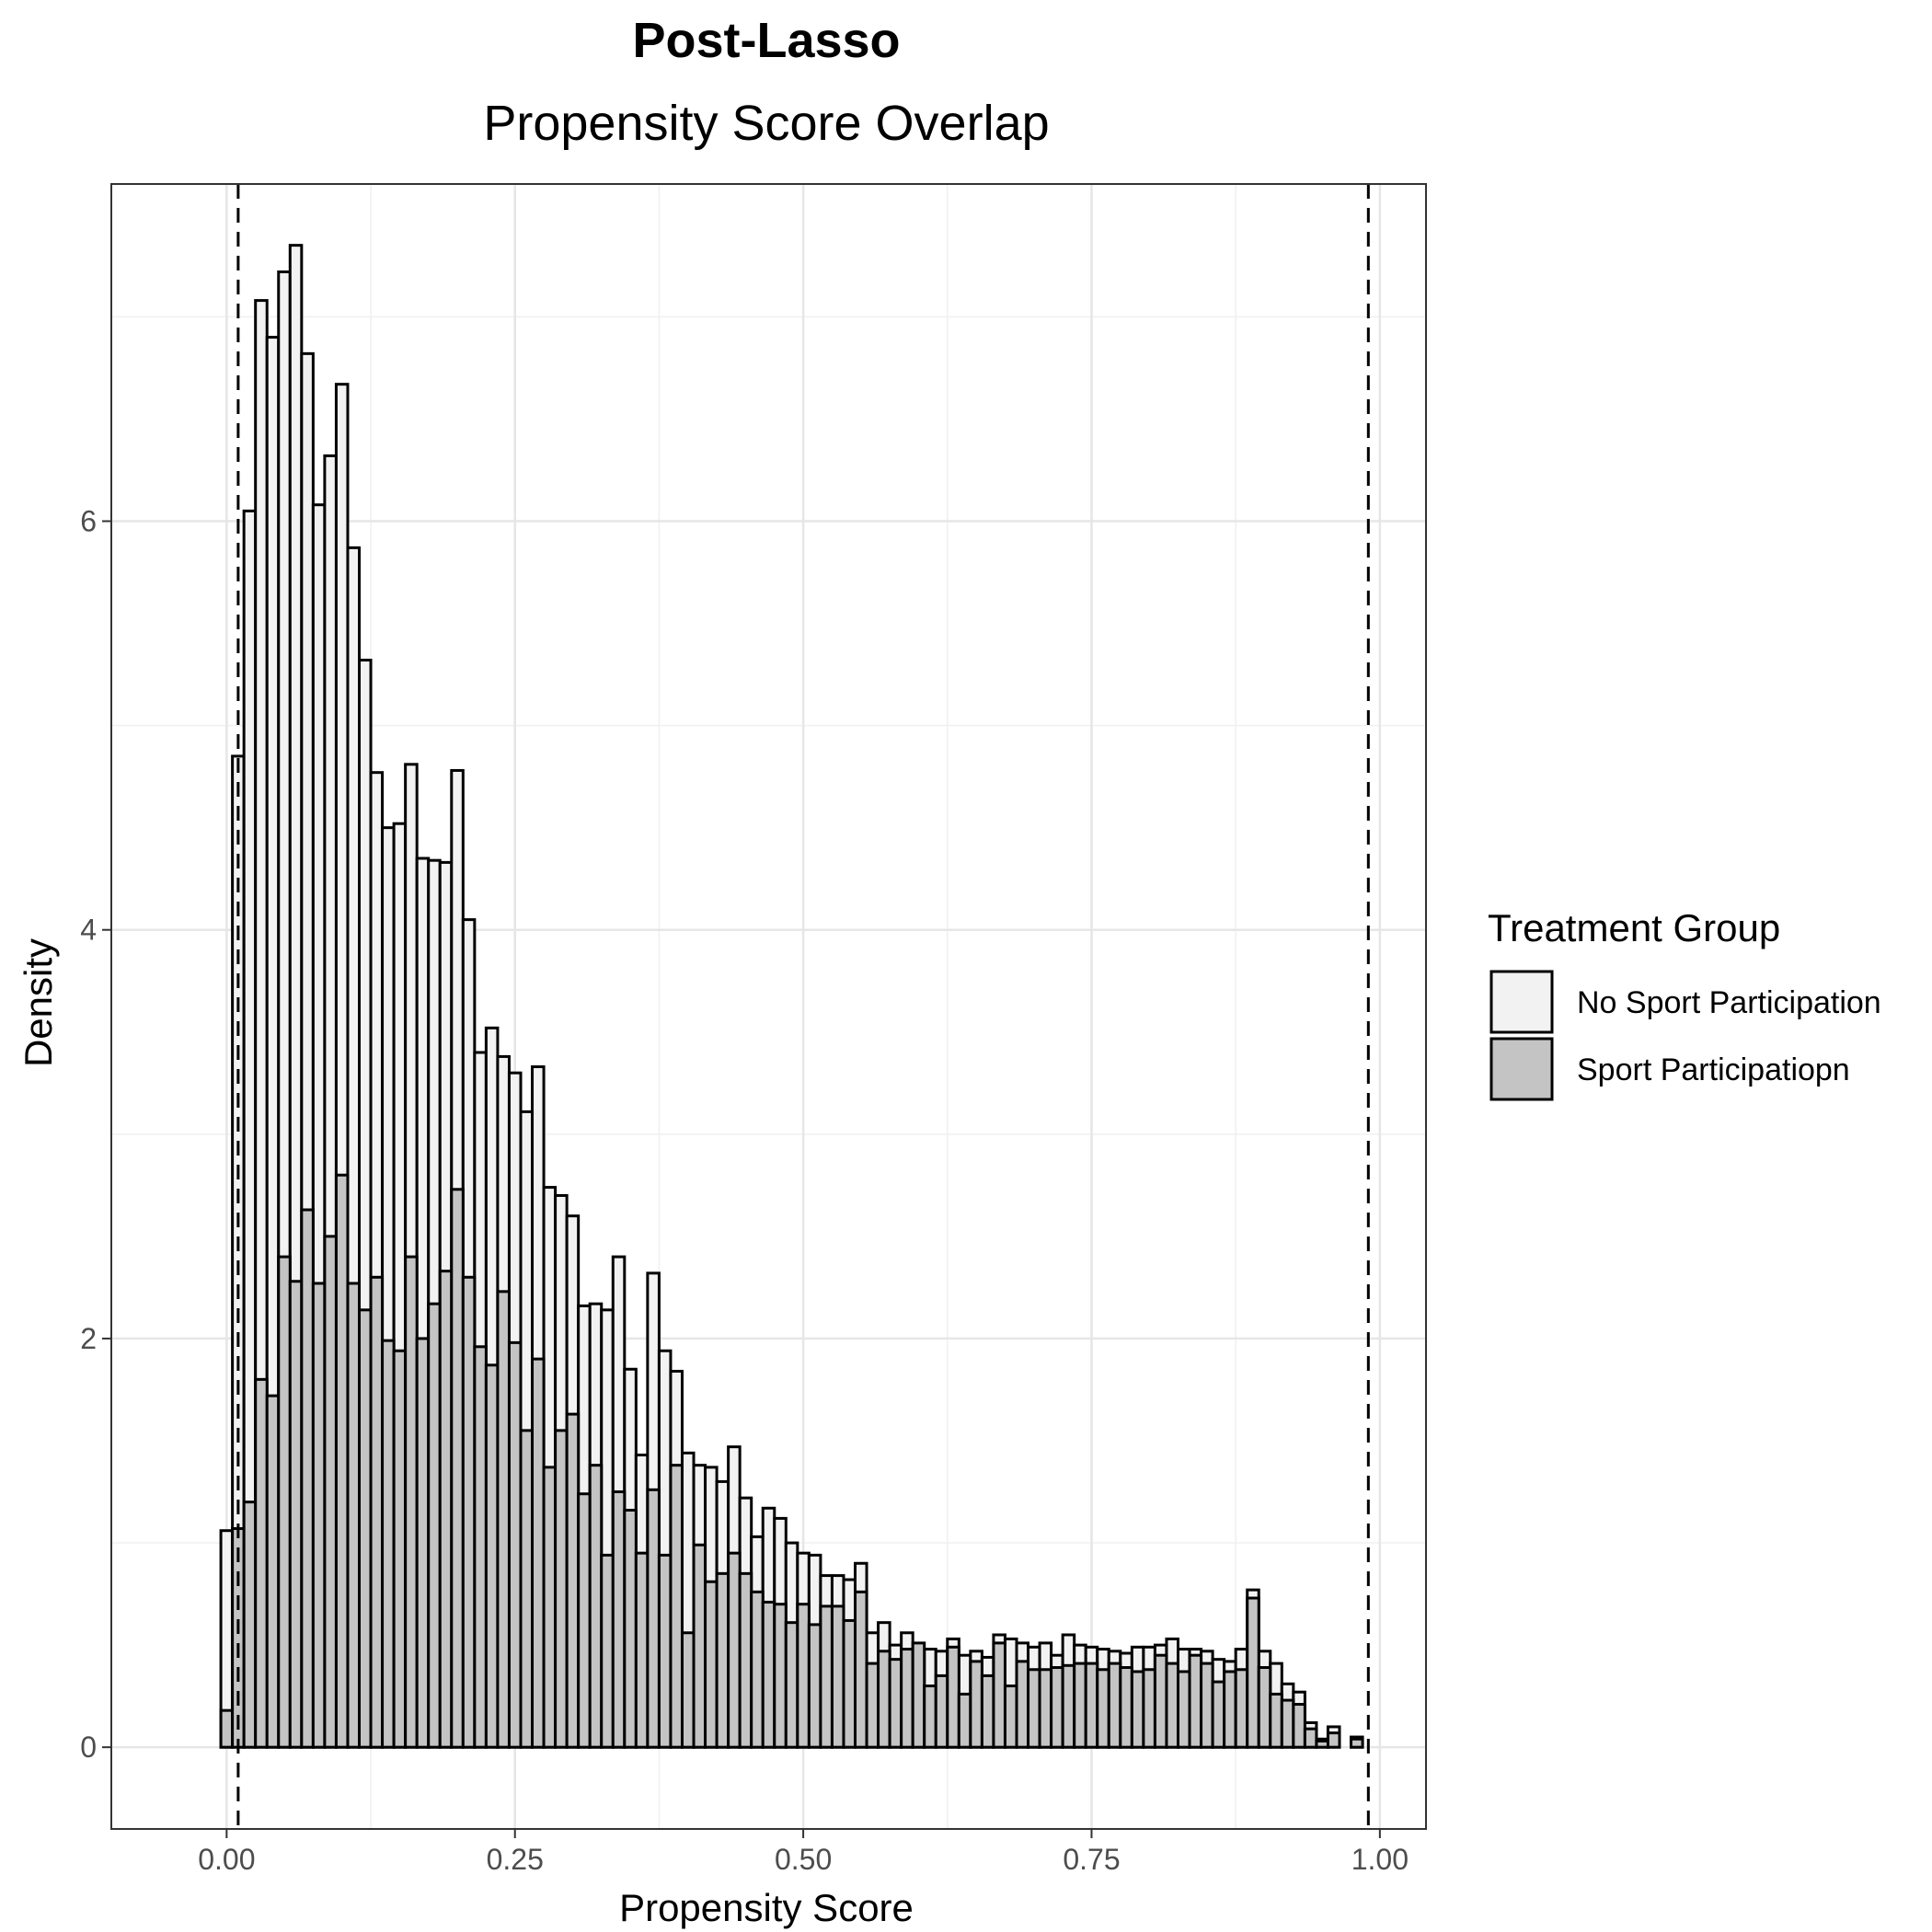 The image size is (1932, 1932). What do you see at coordinates (1380, 1859) in the screenshot?
I see `x-tick-label: 1.00` at bounding box center [1380, 1859].